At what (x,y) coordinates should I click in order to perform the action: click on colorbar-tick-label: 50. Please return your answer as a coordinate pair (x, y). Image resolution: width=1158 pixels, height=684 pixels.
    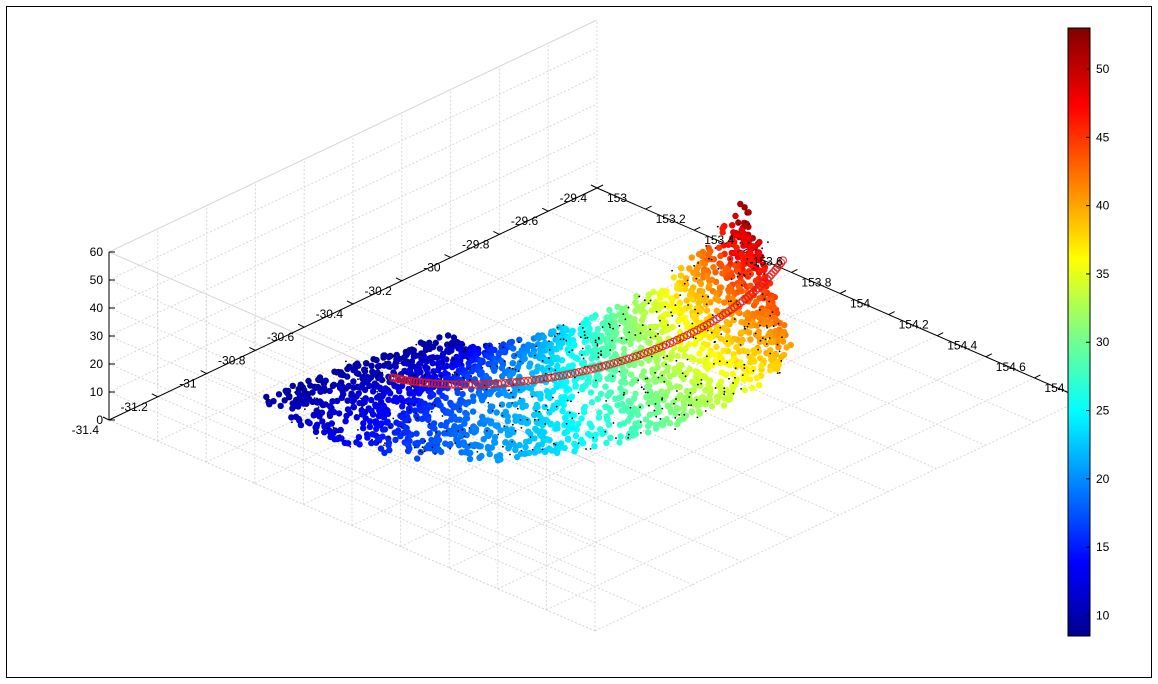
    Looking at the image, I should click on (1103, 69).